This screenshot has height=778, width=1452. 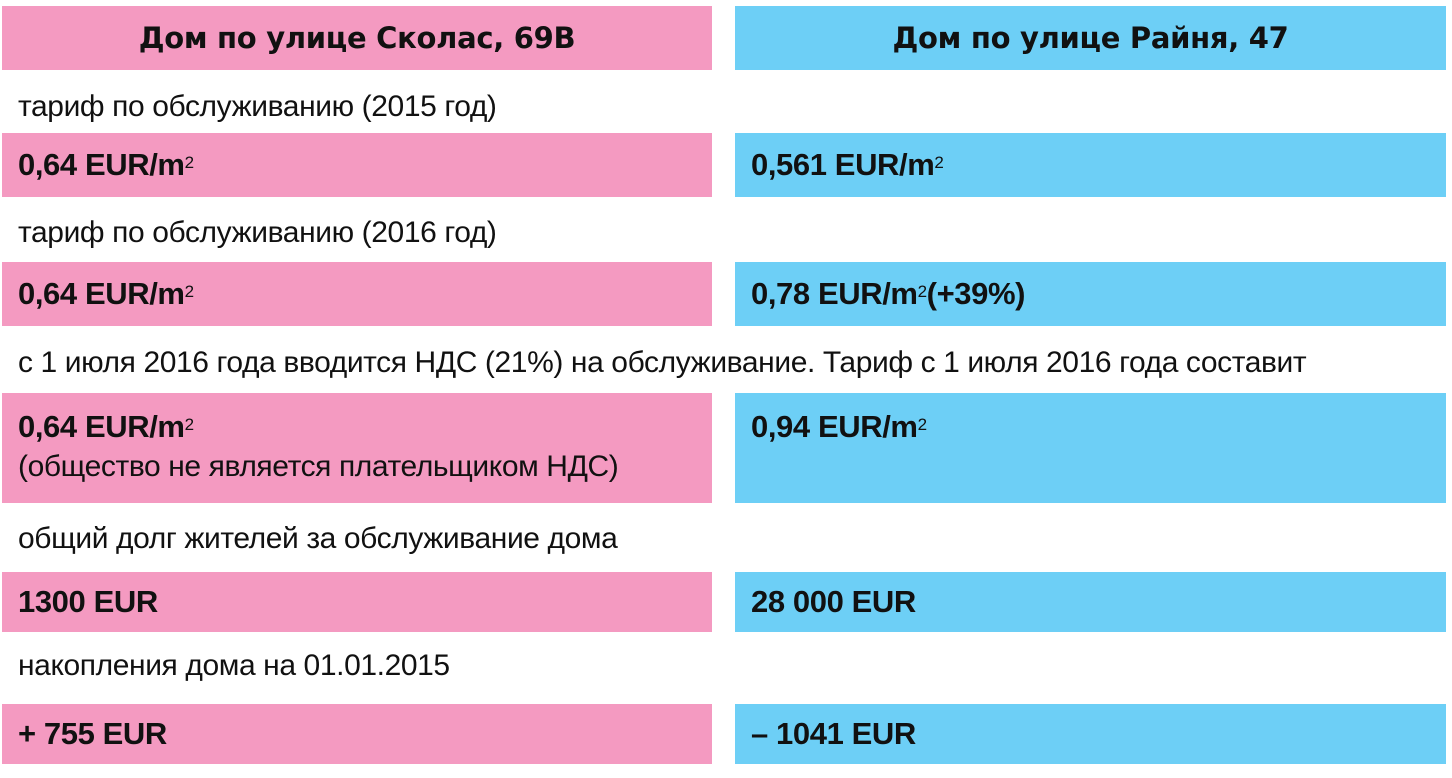 I want to click on value-main: 28 000 EUR, so click(x=833, y=601).